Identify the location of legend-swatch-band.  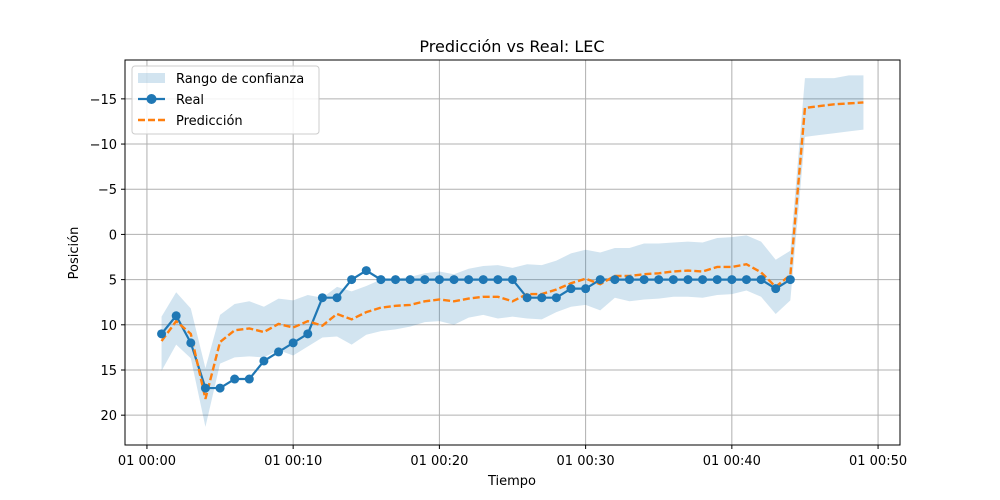
(151, 78).